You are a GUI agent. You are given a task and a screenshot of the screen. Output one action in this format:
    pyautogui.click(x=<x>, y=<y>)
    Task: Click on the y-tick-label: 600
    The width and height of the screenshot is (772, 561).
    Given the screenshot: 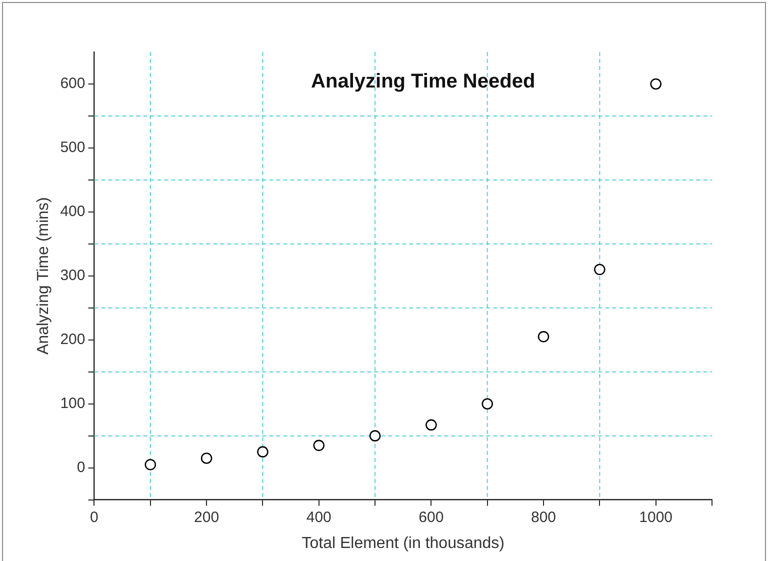 What is the action you would take?
    pyautogui.click(x=73, y=83)
    